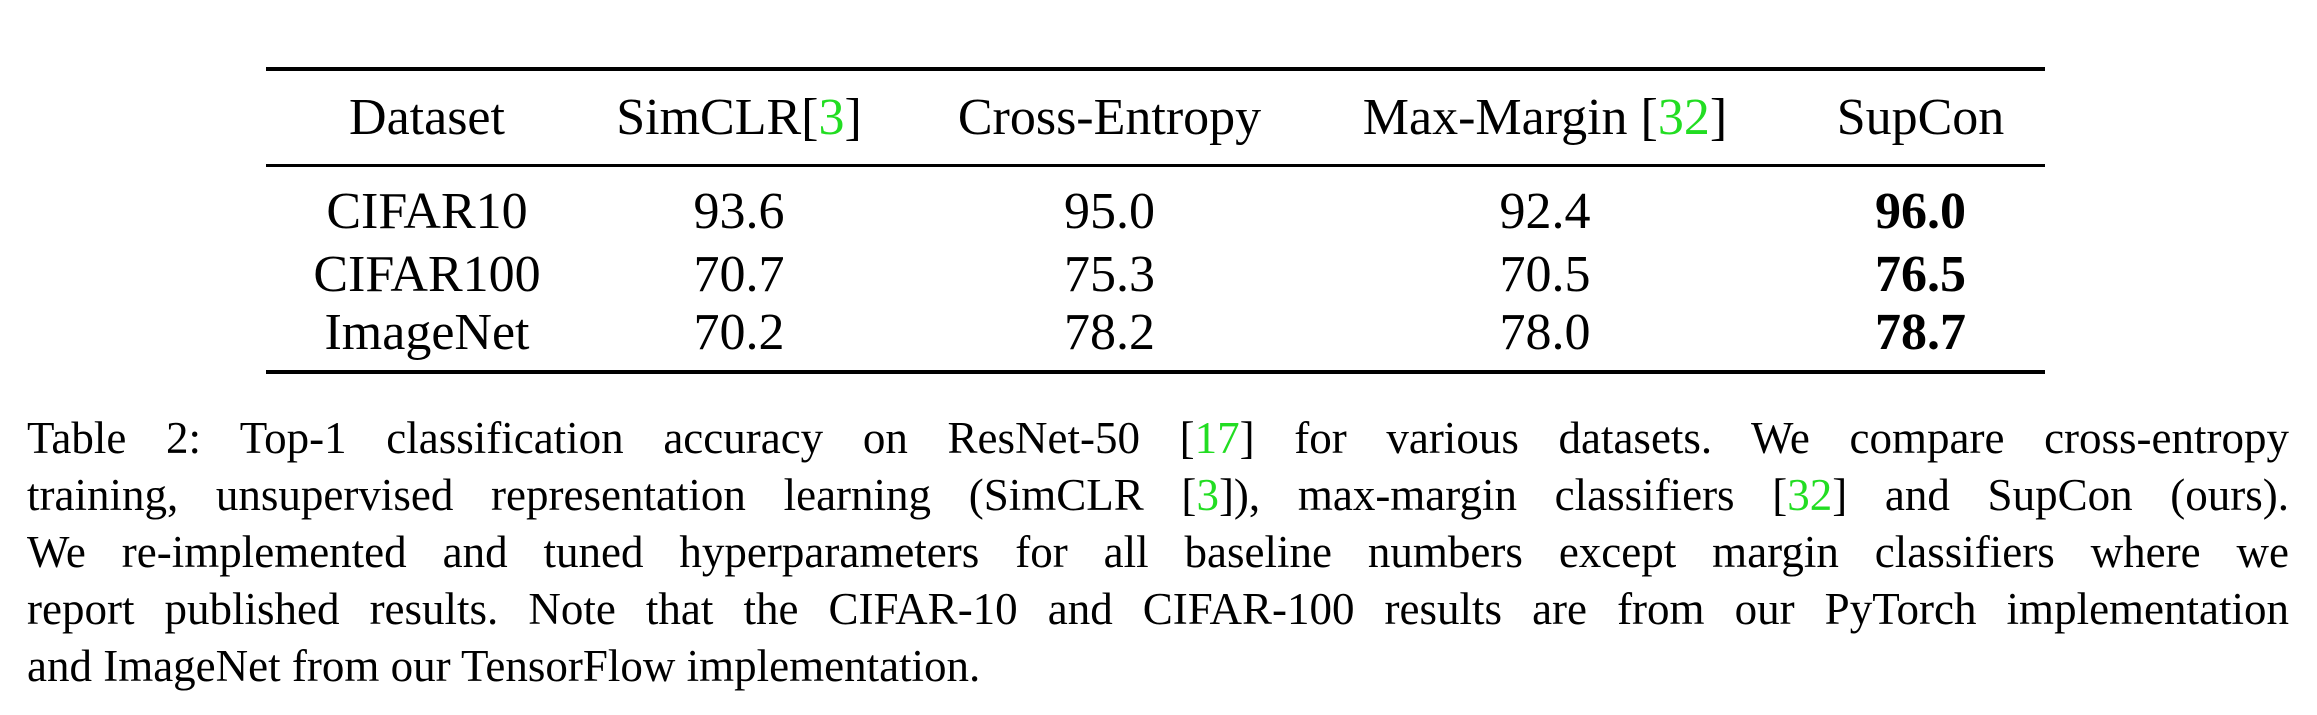 This screenshot has height=715, width=2317. I want to click on cell-dataset: CIFAR10, so click(427, 211).